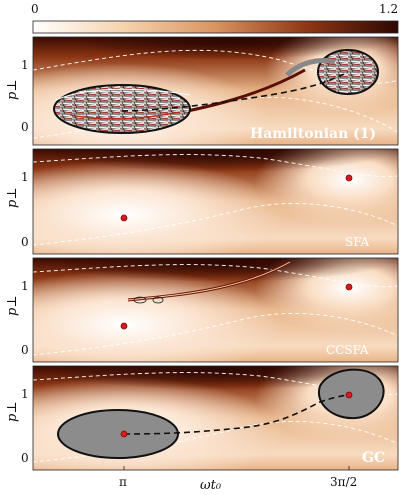  What do you see at coordinates (215, 27) in the screenshot?
I see `colorbar` at bounding box center [215, 27].